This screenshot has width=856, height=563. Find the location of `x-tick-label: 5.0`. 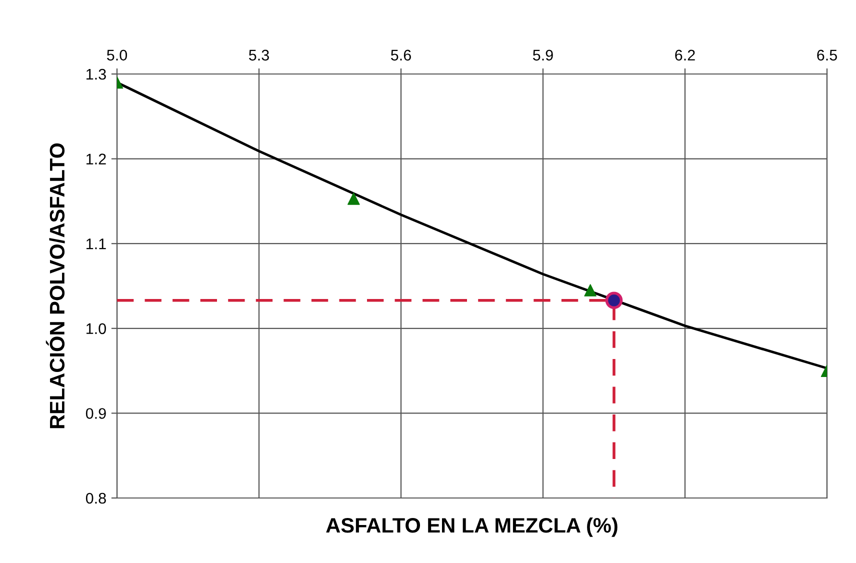

x-tick-label: 5.0 is located at coordinates (117, 55).